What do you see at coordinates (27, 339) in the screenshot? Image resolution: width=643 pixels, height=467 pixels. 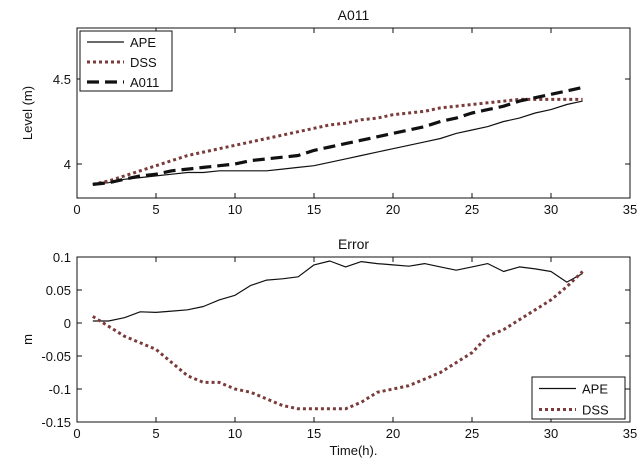 I see `y-axis-label: m` at bounding box center [27, 339].